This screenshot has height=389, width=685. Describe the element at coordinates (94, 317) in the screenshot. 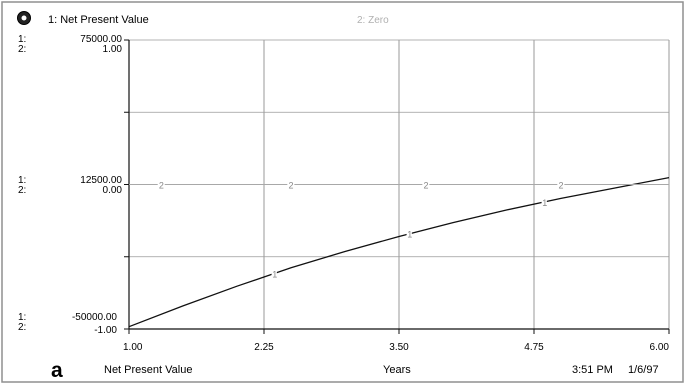

I see `y-axis-1-bottom-label: -50000.00` at that location.